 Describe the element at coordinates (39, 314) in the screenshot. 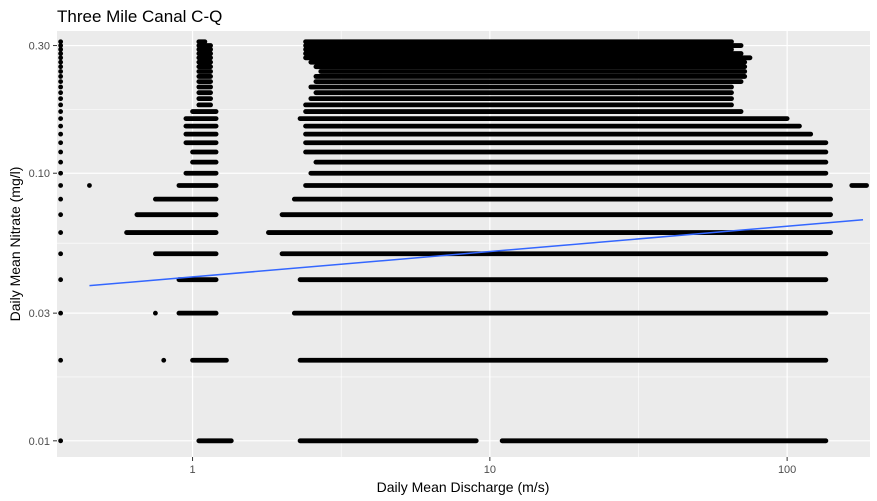

I see `y-tick-label: 0.03` at that location.